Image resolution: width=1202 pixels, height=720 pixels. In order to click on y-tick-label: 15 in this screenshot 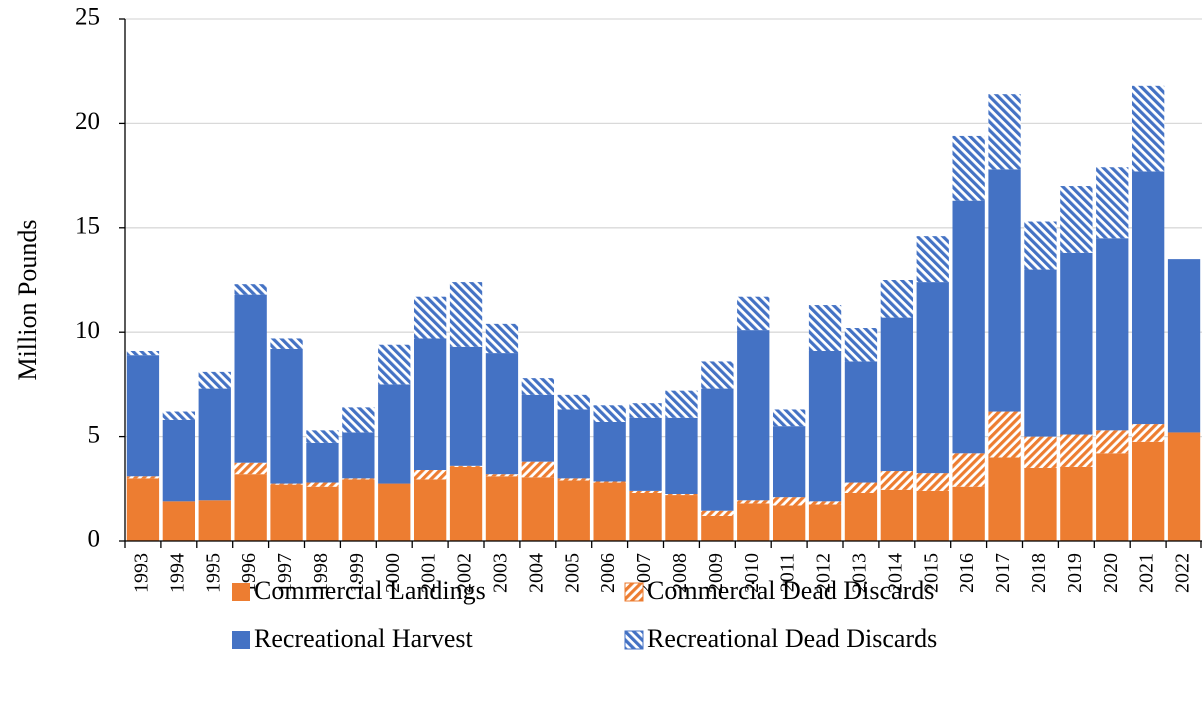, I will do `click(87, 226)`.